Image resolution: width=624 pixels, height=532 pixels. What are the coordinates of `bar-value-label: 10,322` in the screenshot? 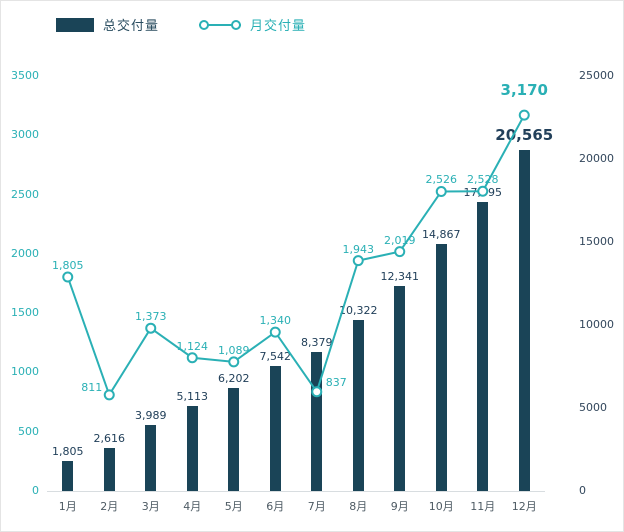 It's located at (358, 310).